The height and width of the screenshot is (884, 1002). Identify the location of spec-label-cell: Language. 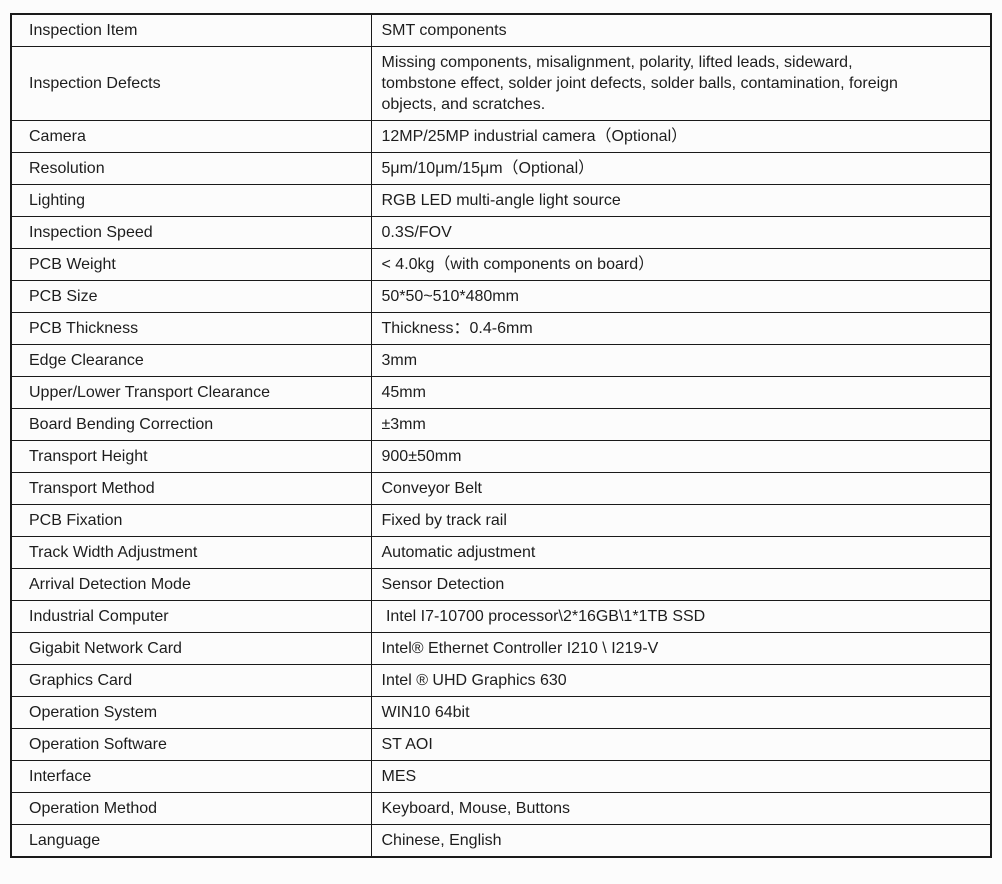
(191, 841).